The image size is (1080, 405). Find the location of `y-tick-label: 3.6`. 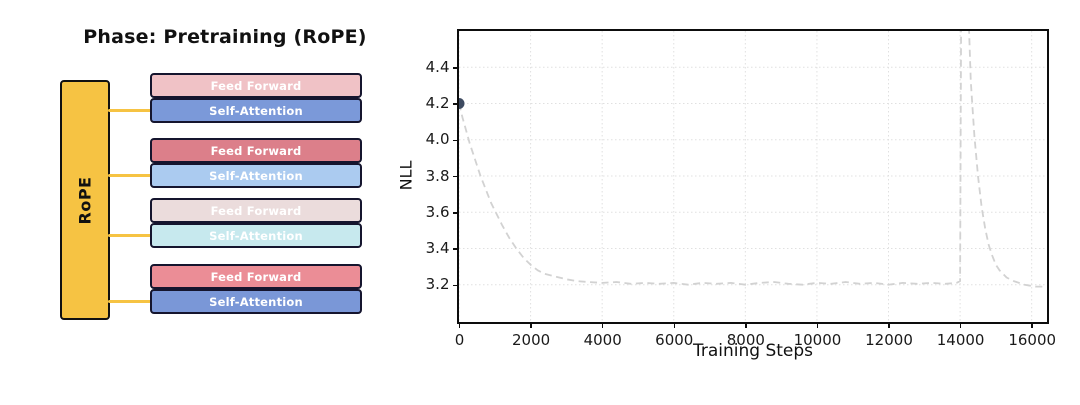

y-tick-label: 3.6 is located at coordinates (437, 211).